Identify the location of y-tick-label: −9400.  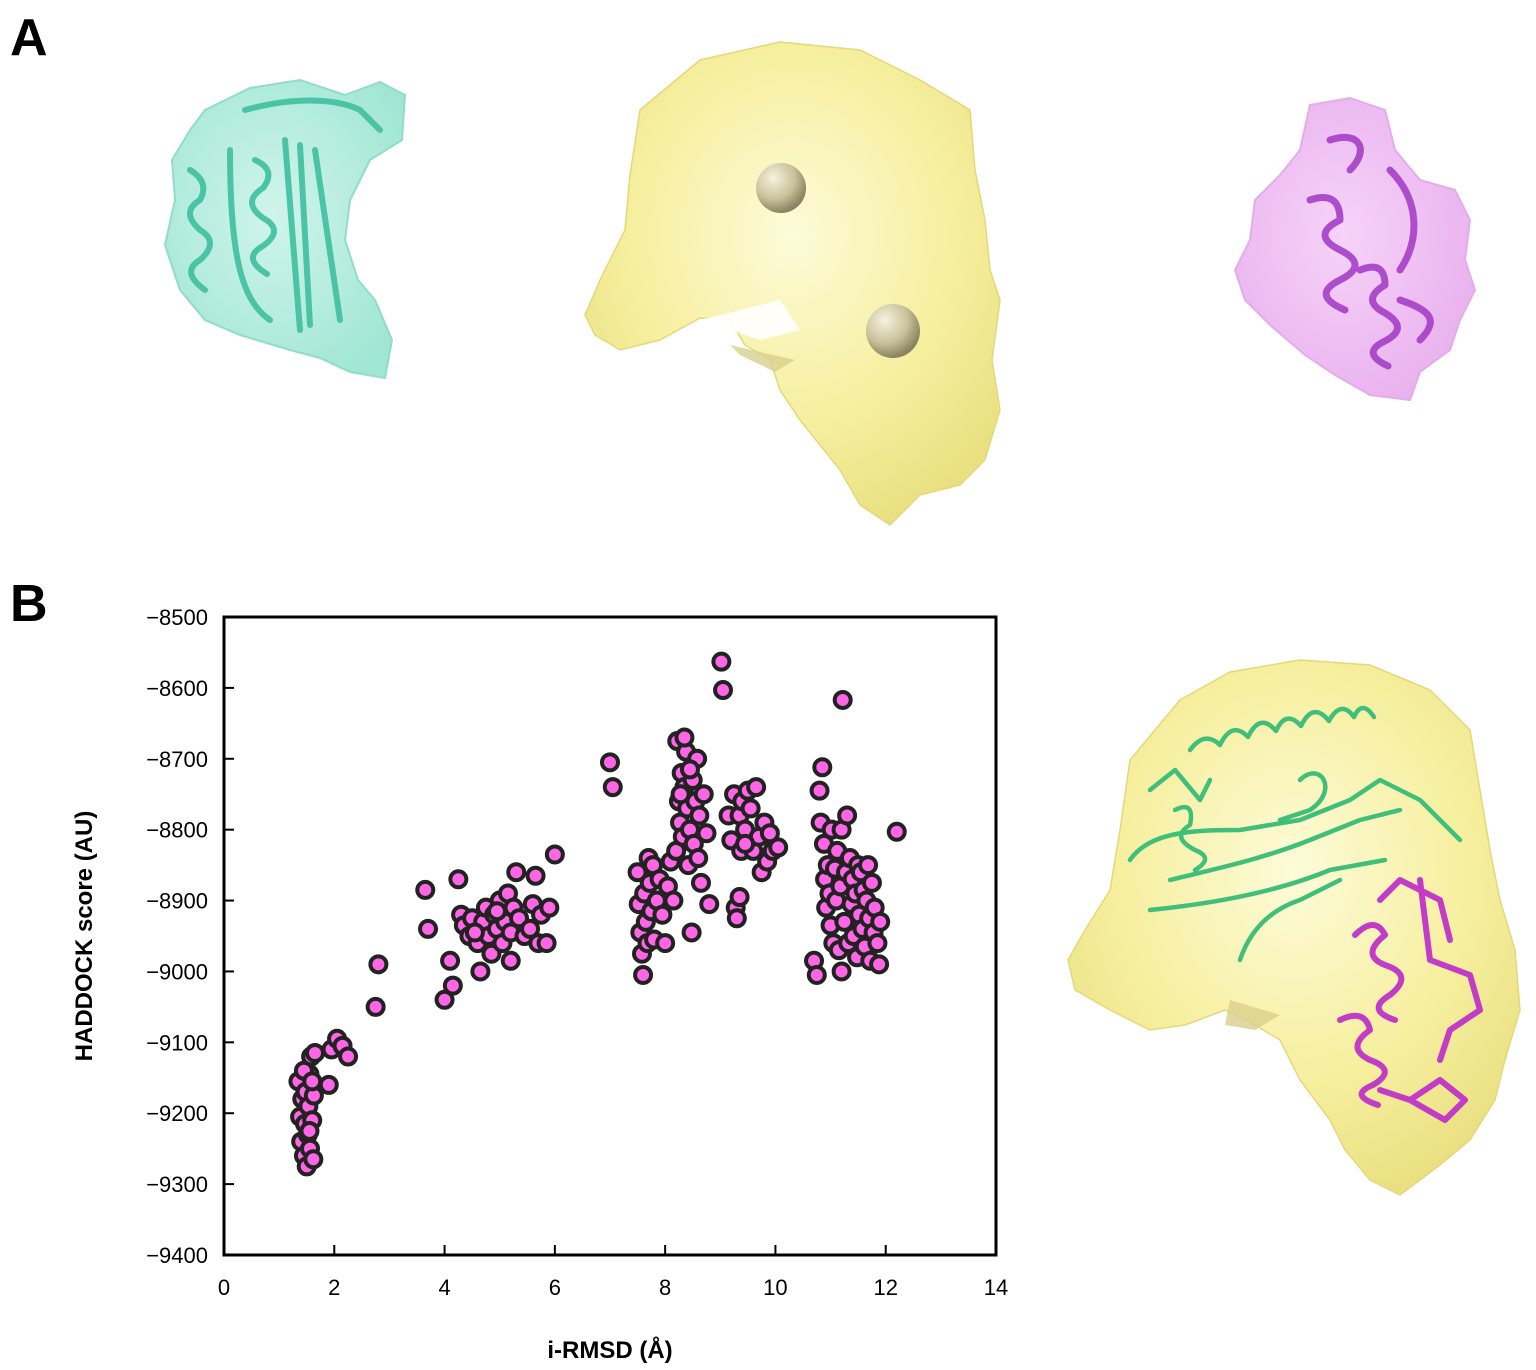
(177, 1255).